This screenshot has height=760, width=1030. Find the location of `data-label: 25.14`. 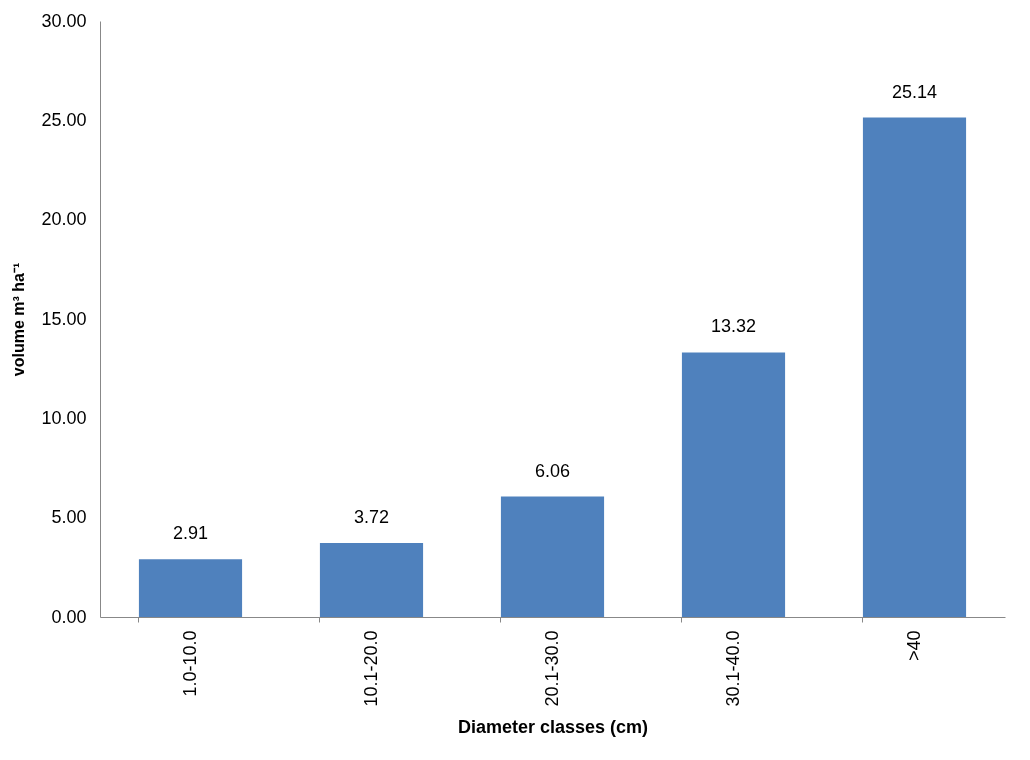

data-label: 25.14 is located at coordinates (914, 91).